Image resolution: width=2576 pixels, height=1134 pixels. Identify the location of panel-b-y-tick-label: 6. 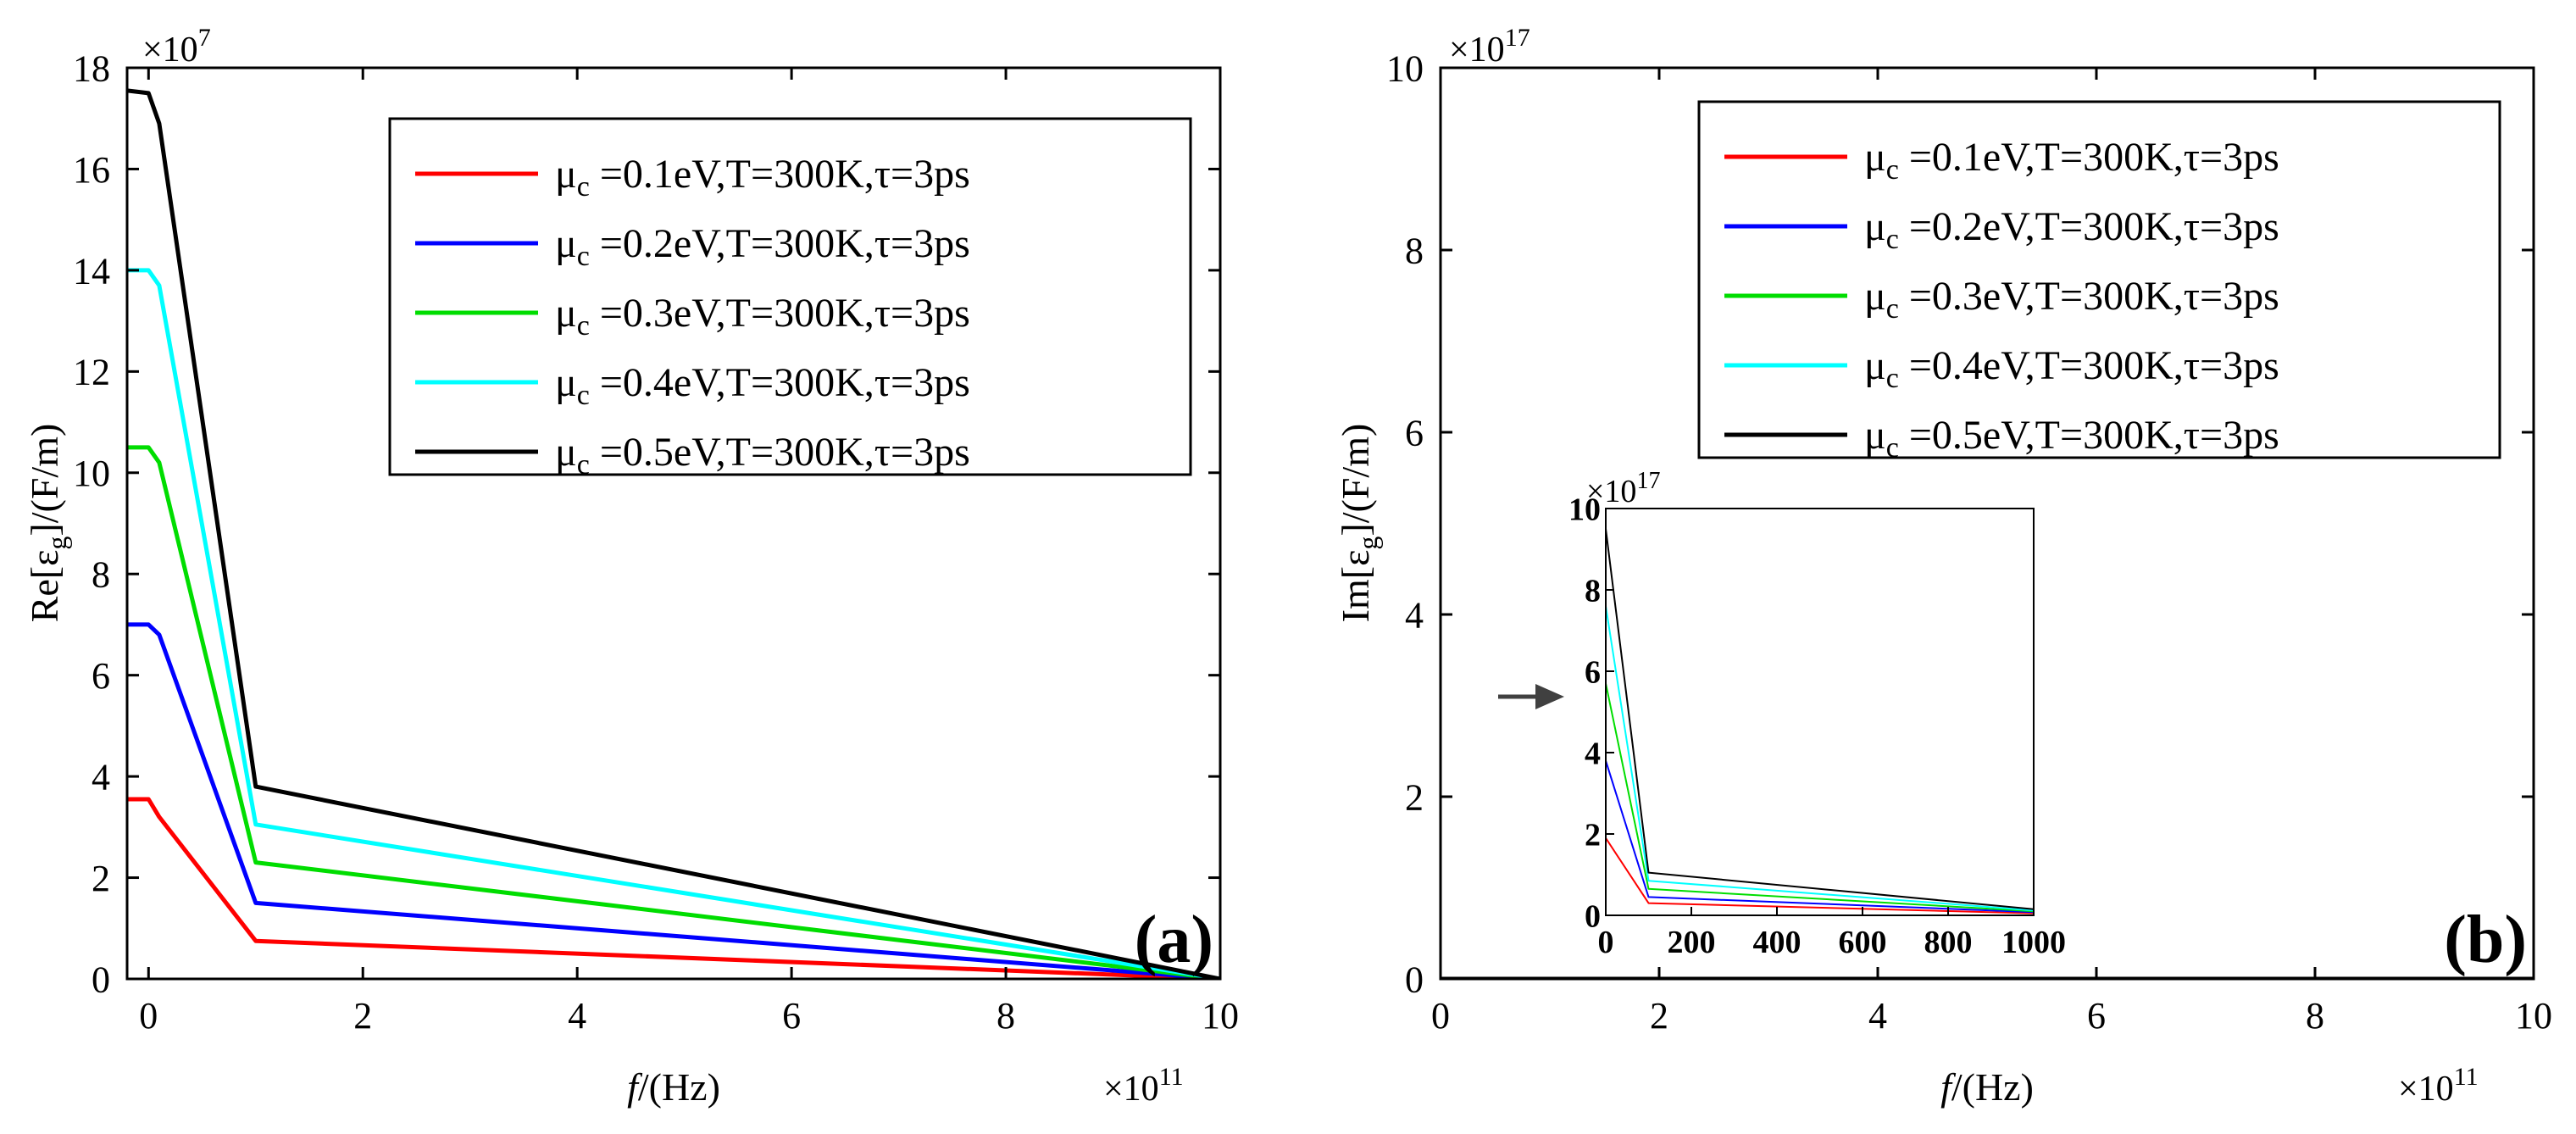
(1414, 433).